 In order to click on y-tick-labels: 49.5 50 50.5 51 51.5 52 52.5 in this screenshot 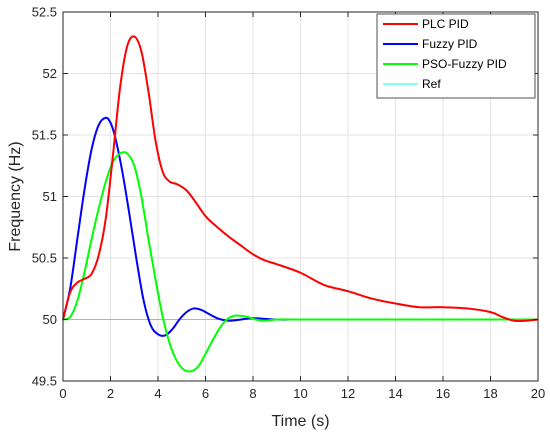, I will do `click(44, 197)`.